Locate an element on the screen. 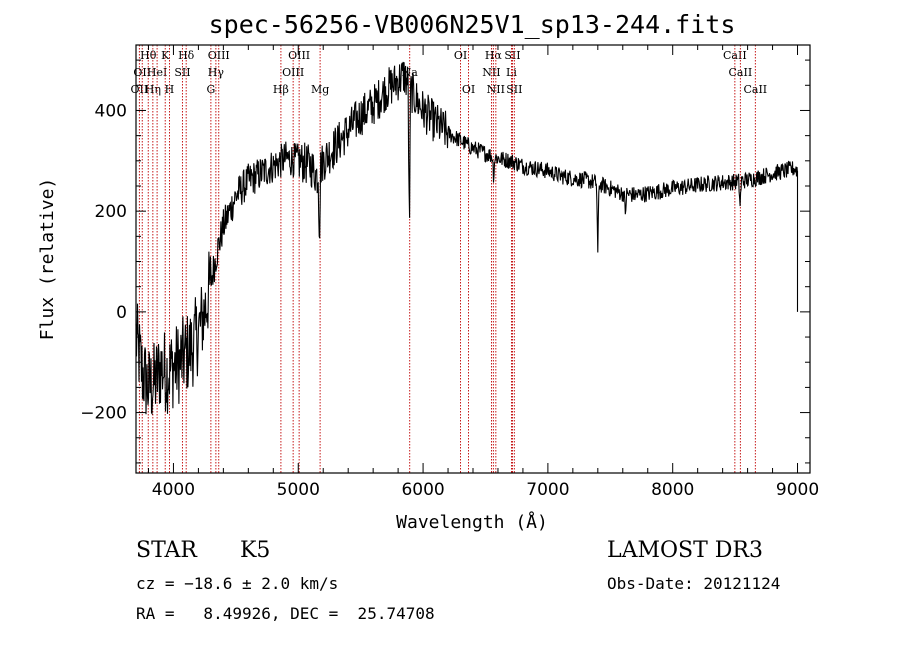 This screenshot has width=900, height=649. x-tick-label: 9000 is located at coordinates (797, 490).